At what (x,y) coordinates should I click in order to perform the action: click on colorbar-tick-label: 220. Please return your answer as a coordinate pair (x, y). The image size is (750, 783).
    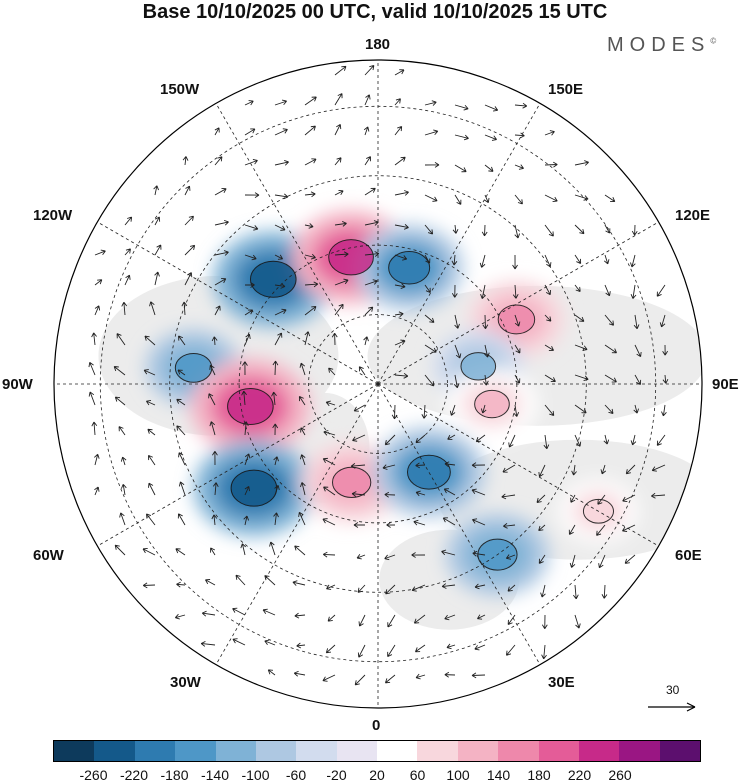
    Looking at the image, I should click on (579, 775).